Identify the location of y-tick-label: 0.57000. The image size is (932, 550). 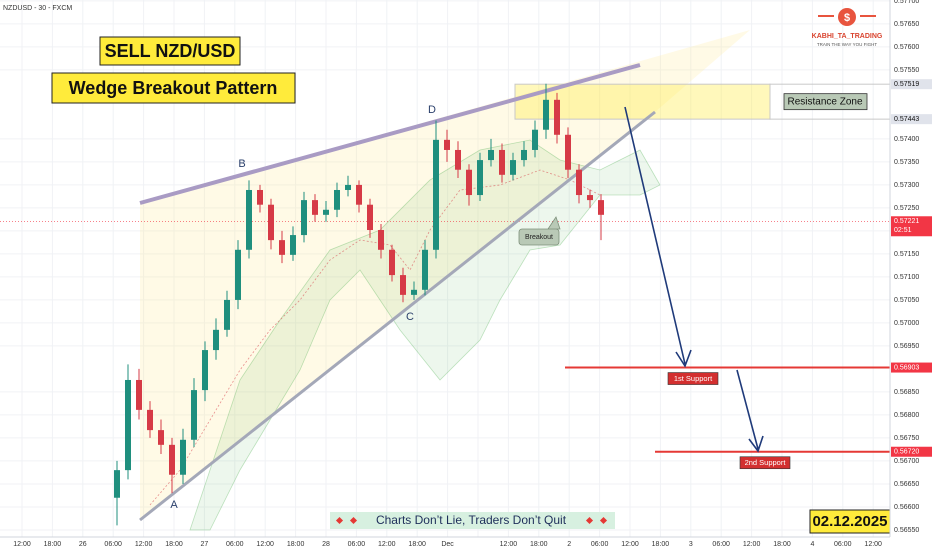
(906, 323).